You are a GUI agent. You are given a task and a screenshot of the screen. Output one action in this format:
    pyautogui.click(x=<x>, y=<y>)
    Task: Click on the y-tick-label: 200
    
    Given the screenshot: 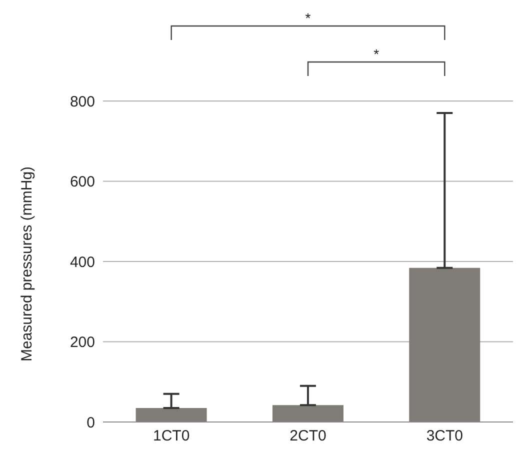 What is the action you would take?
    pyautogui.click(x=82, y=343)
    